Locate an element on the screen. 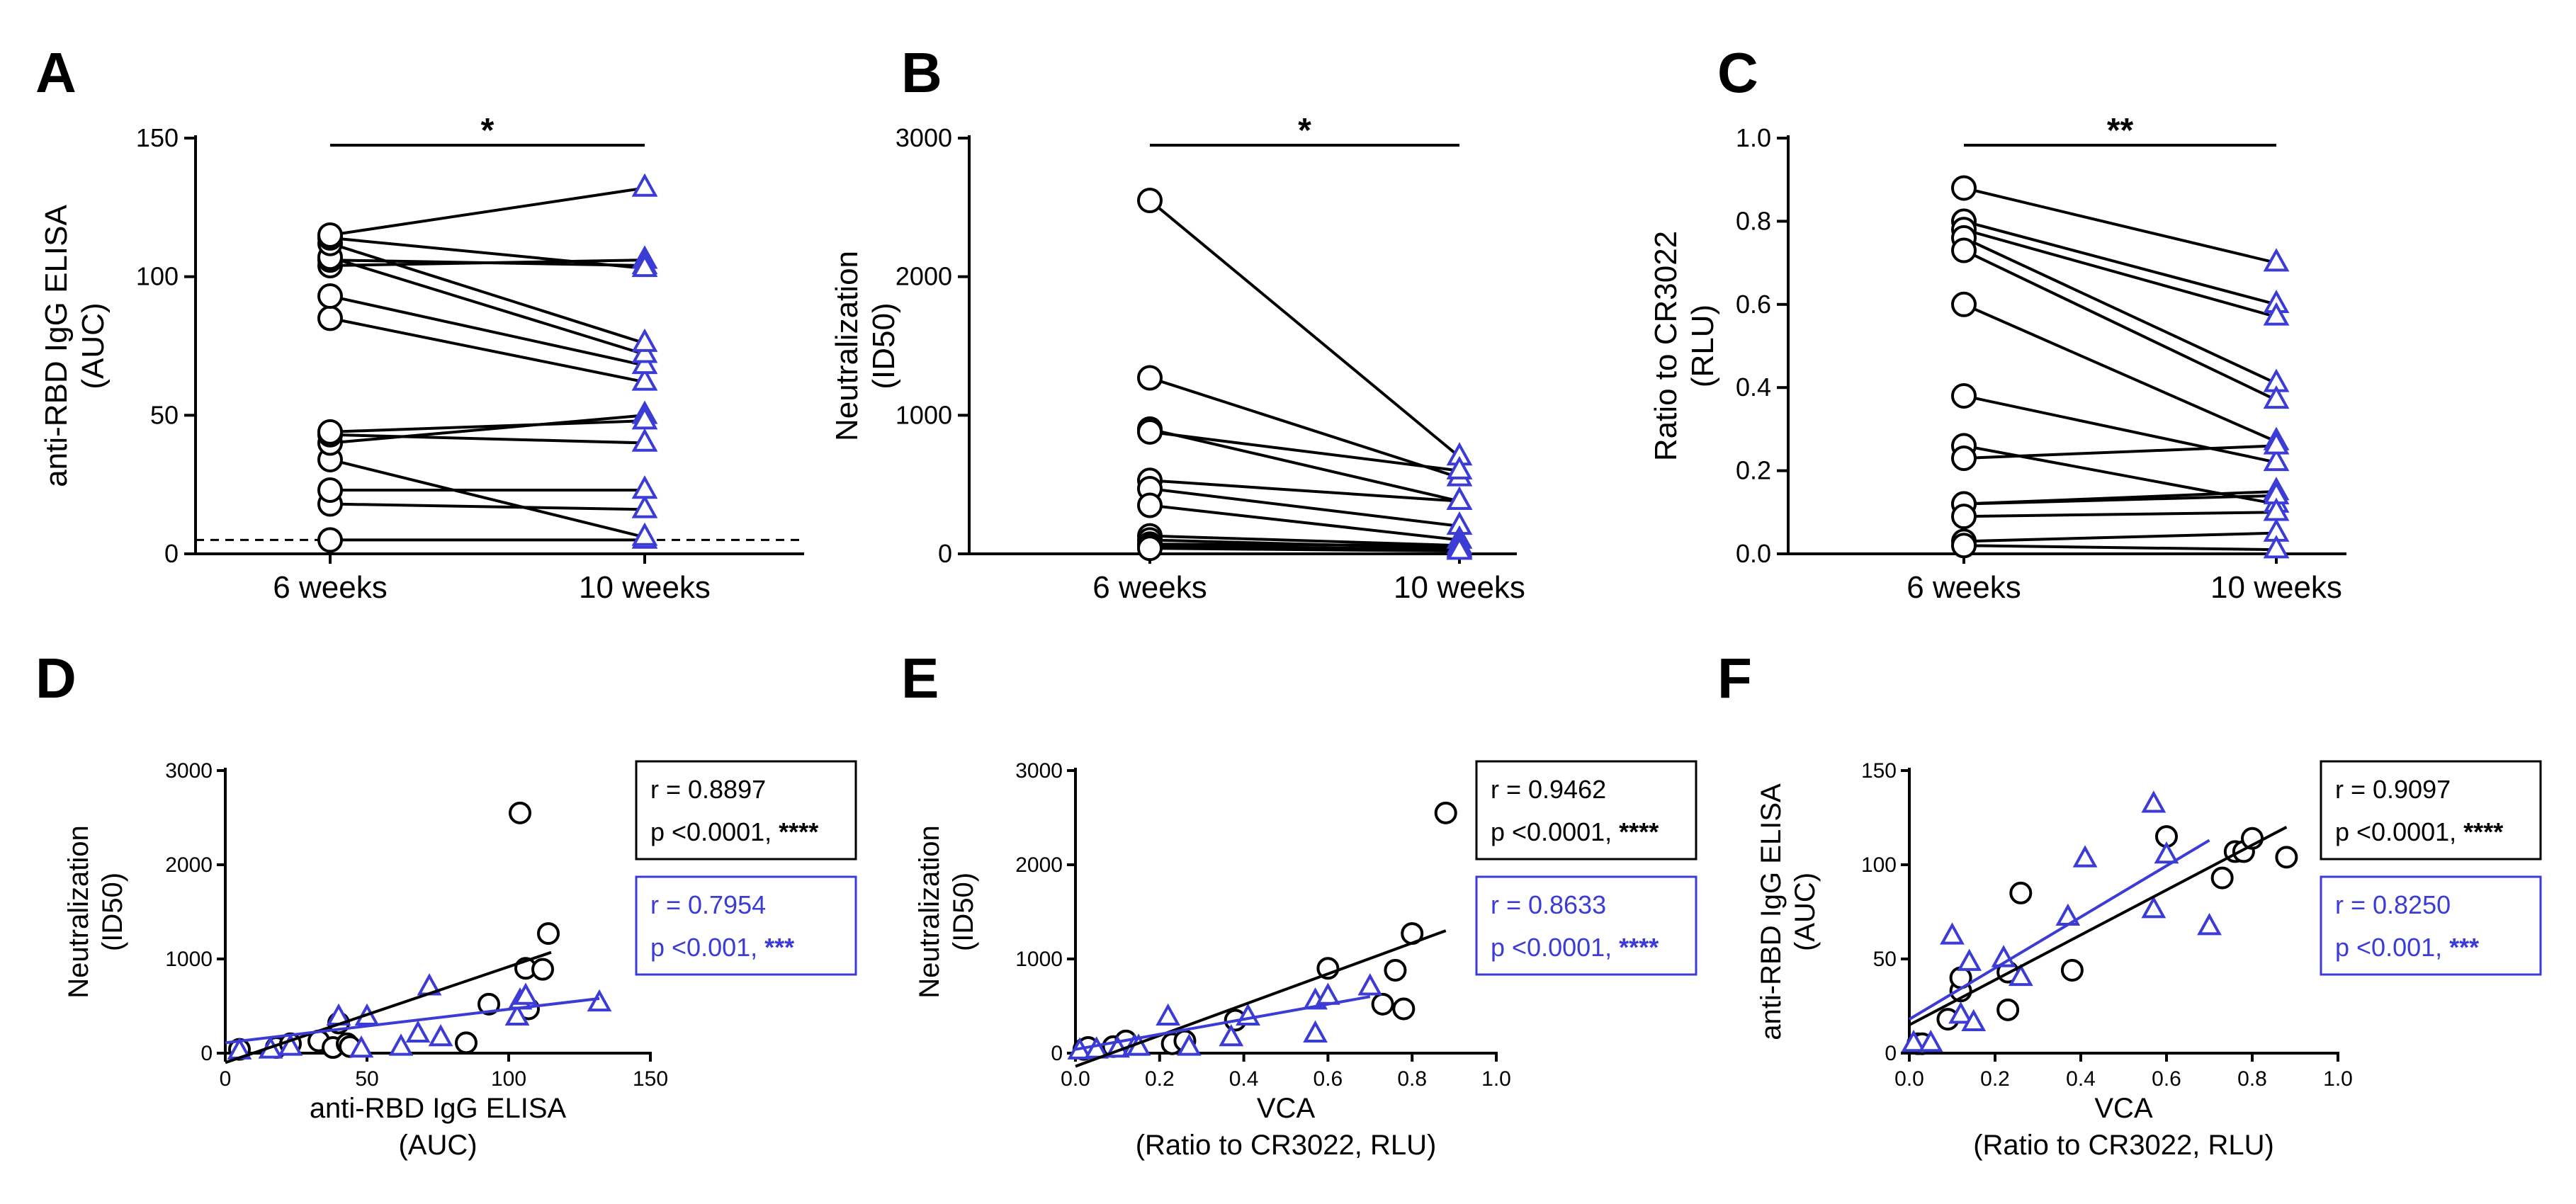 The height and width of the screenshot is (1204, 2576). y-tick-label-C: 1.0 is located at coordinates (1753, 137).